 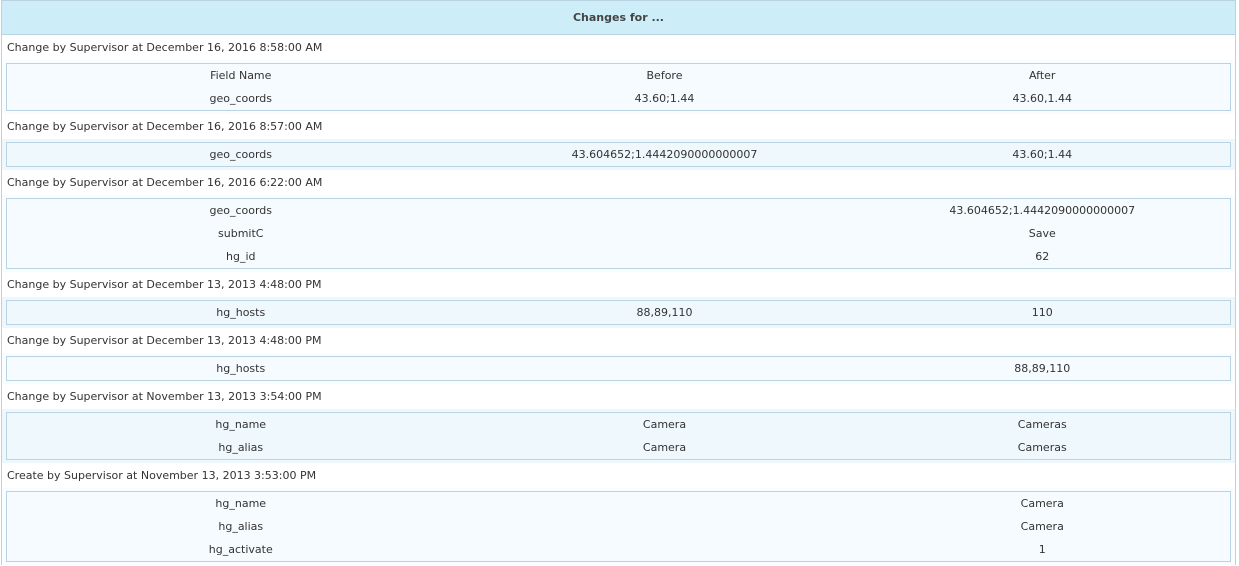 I want to click on change-table: hg_name Camera hg_alias Camera hg_activate 1, so click(x=618, y=526).